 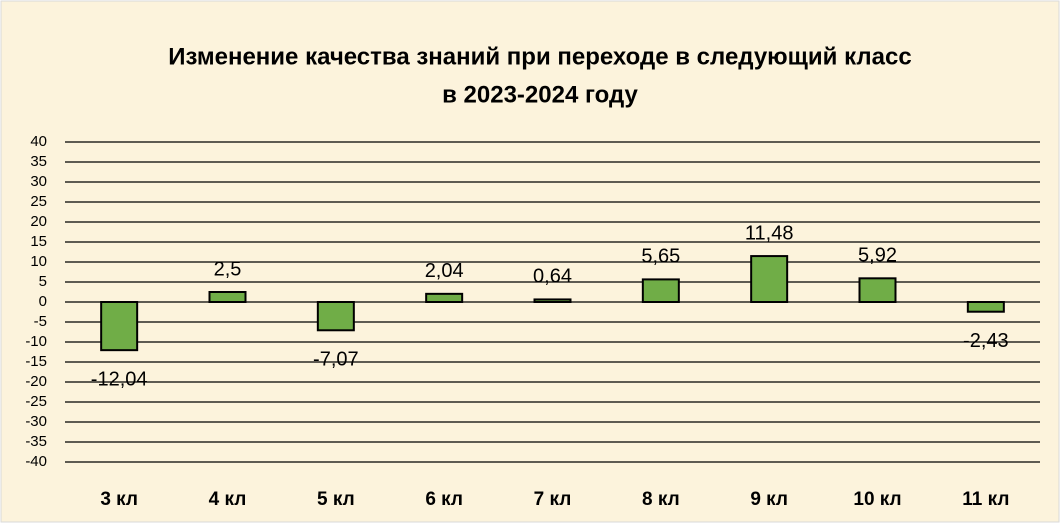 I want to click on y-tick-label: -25, so click(x=36, y=401).